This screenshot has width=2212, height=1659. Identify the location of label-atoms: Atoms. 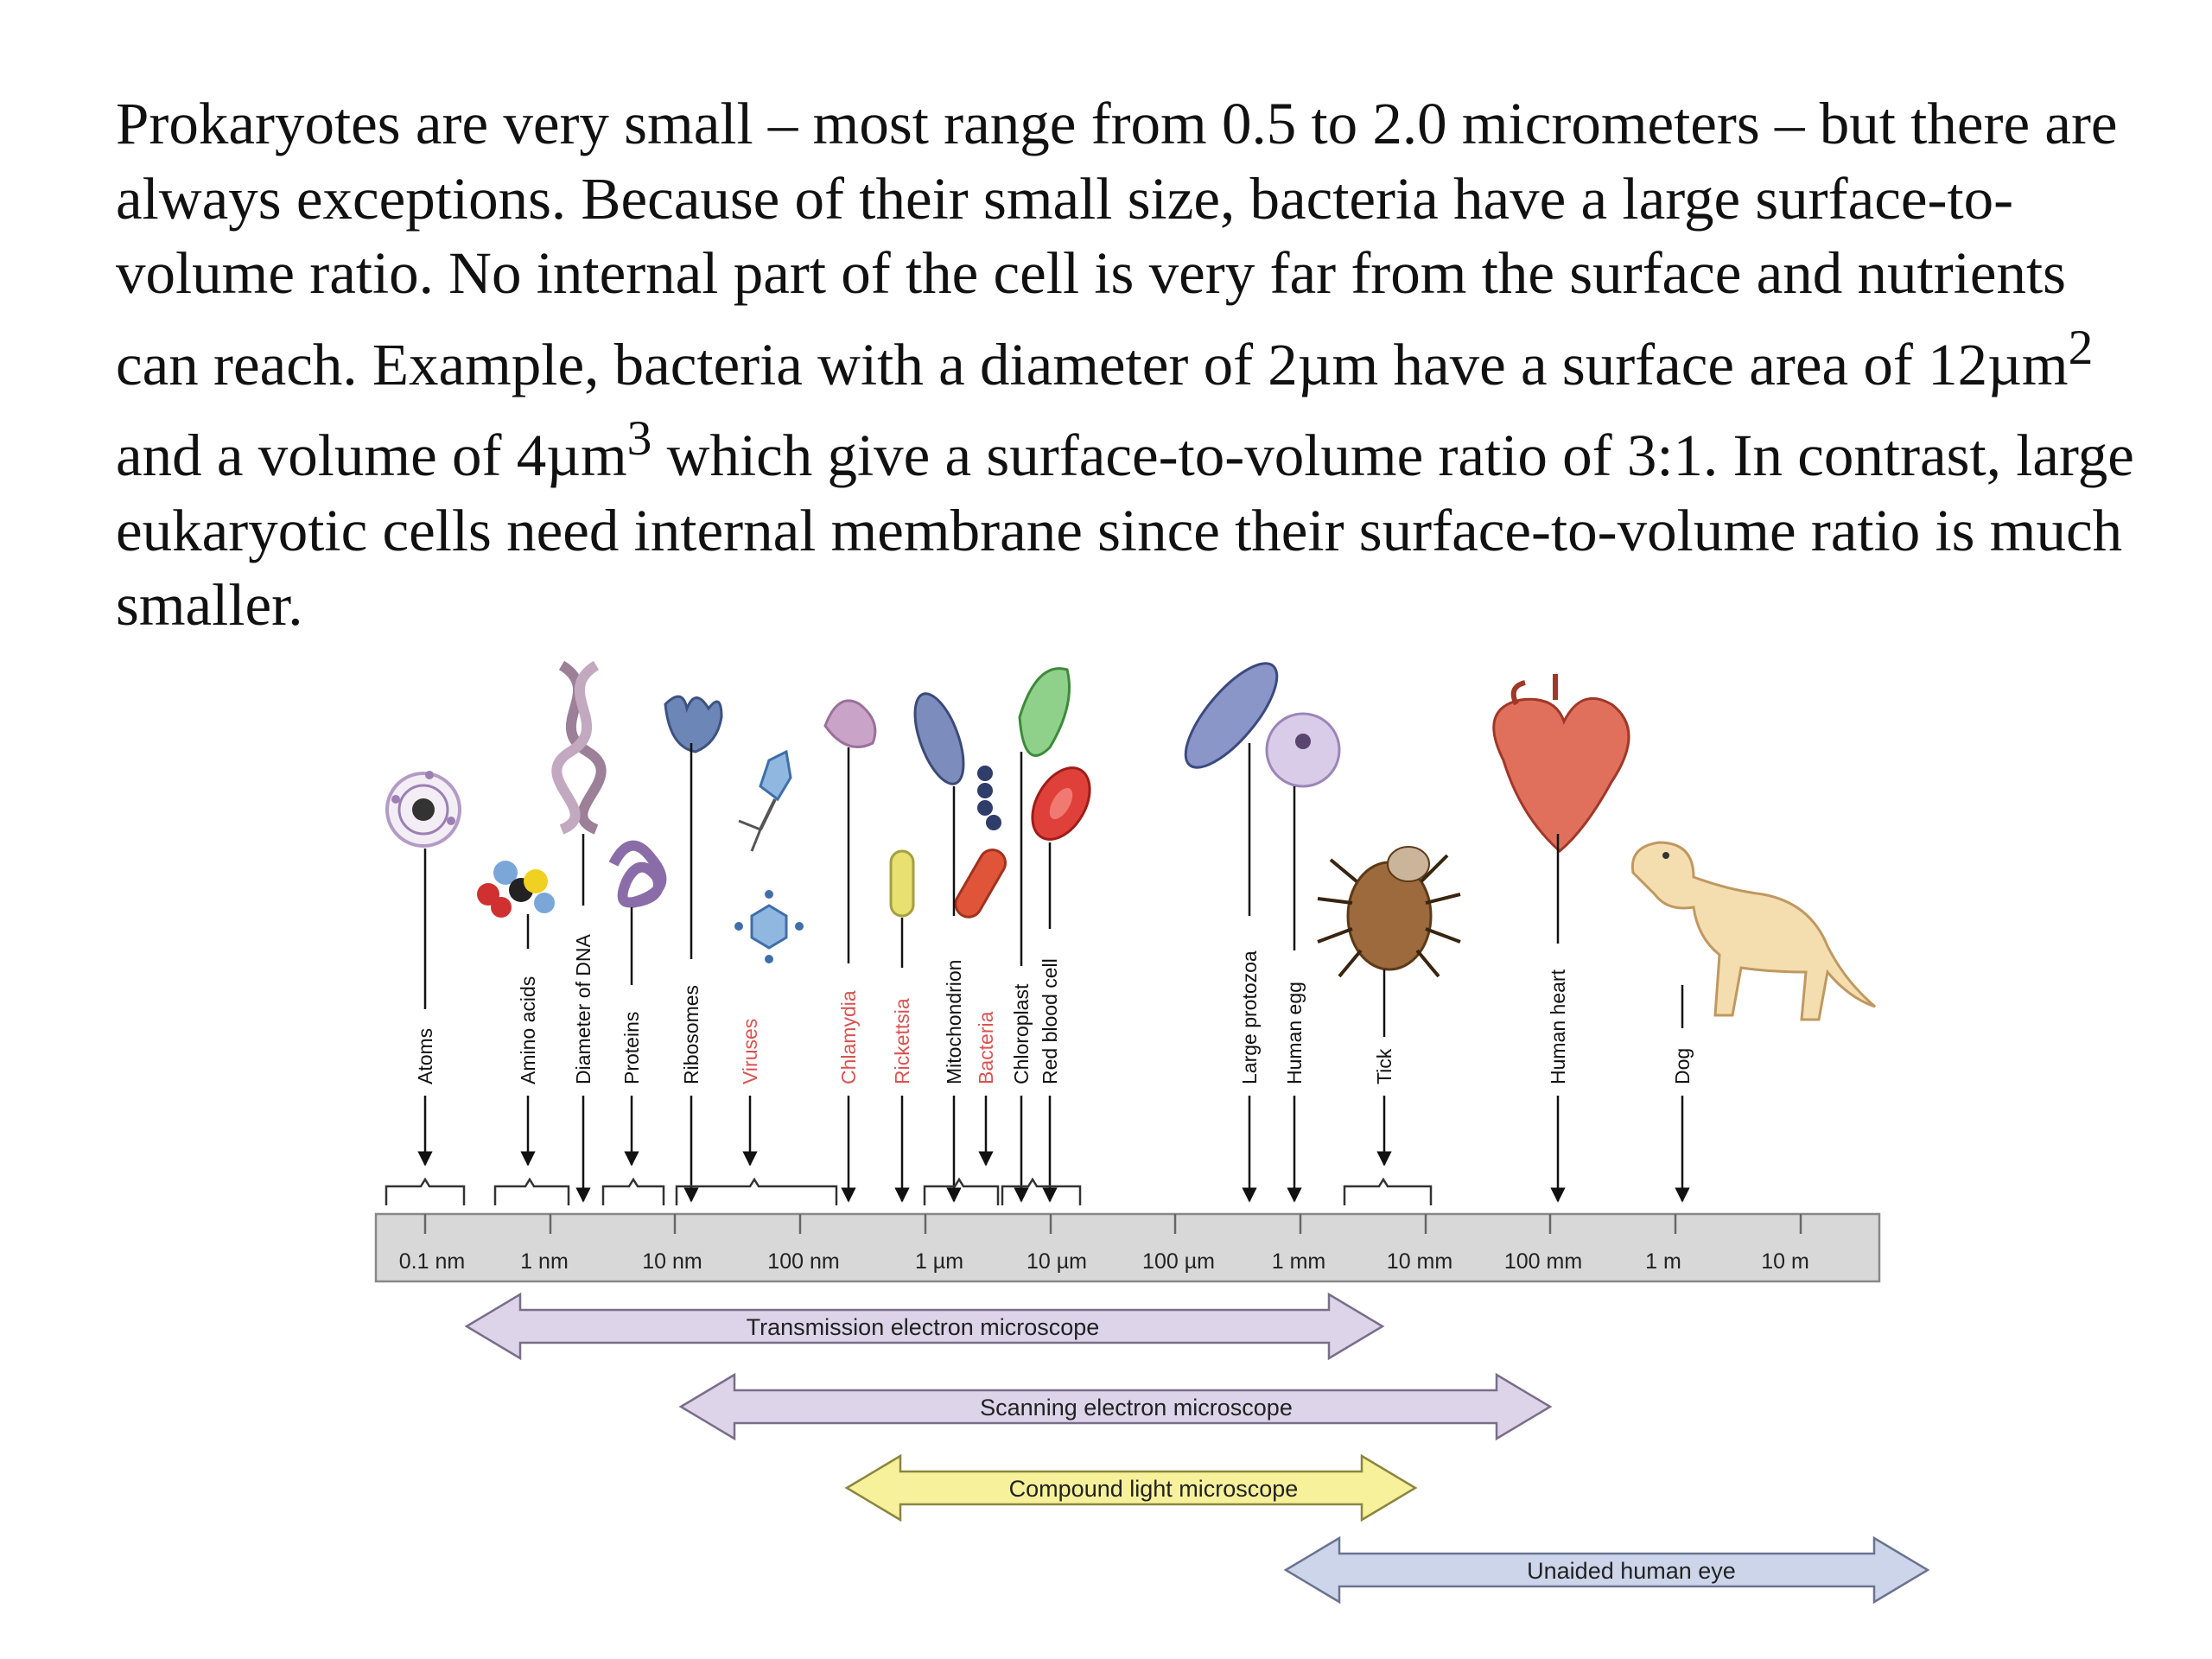
(425, 1056).